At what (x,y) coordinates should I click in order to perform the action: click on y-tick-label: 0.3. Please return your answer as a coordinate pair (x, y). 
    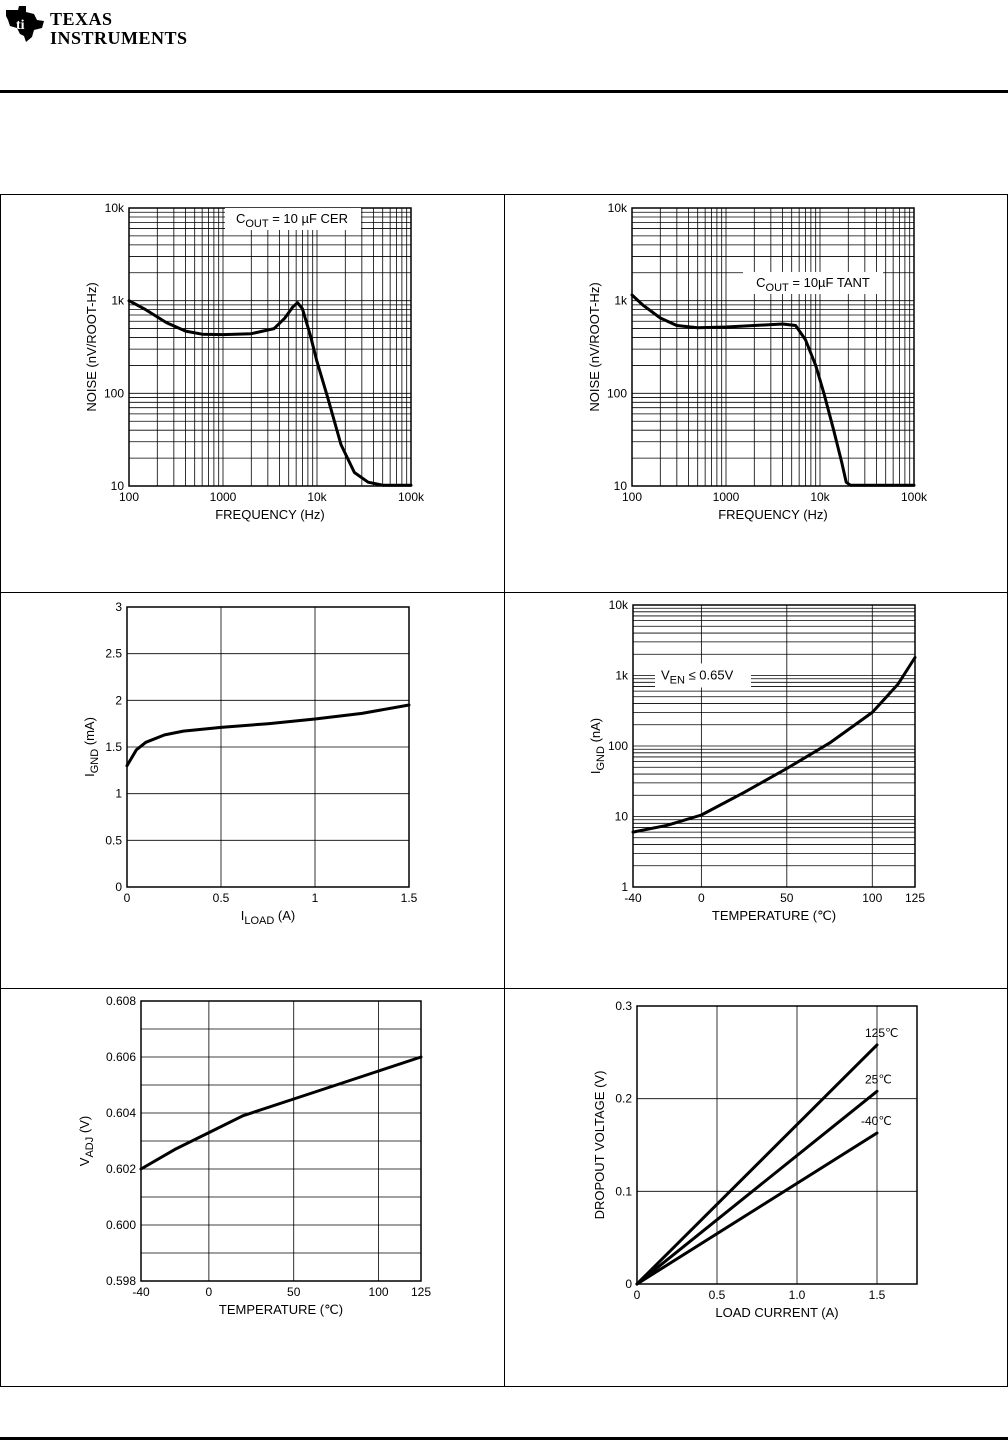
    Looking at the image, I should click on (623, 1006).